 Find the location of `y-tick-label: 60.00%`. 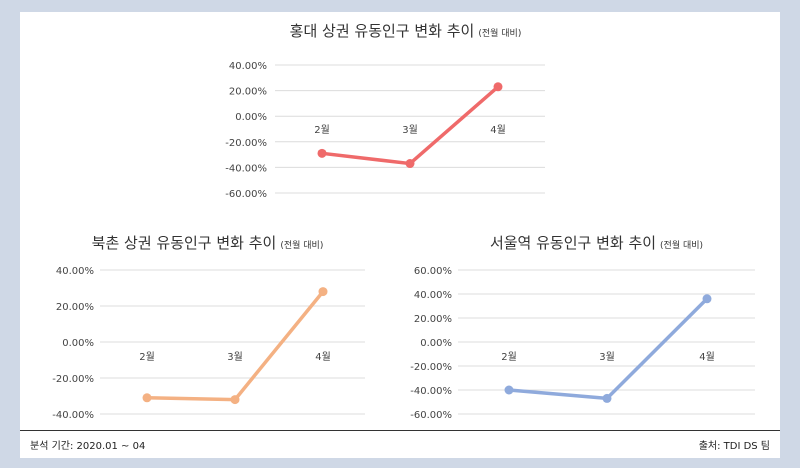

y-tick-label: 60.00% is located at coordinates (433, 271).